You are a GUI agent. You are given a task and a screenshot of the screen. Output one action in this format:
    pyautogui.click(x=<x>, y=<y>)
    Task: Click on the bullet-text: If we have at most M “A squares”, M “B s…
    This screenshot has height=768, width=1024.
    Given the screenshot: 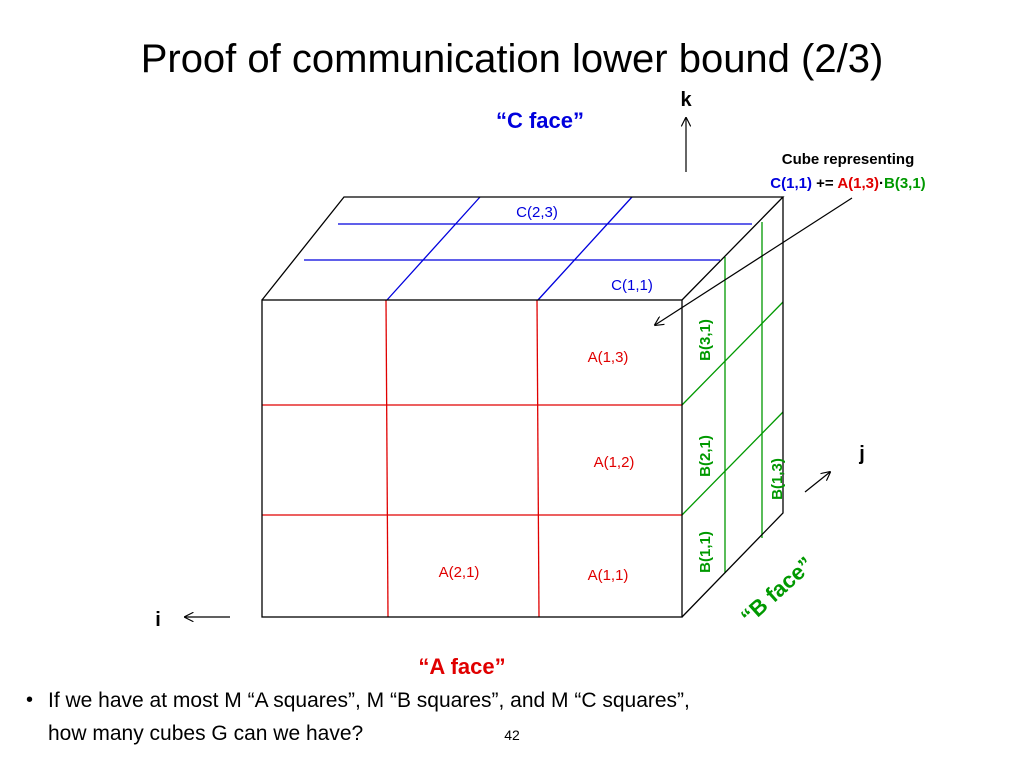 What is the action you would take?
    pyautogui.click(x=369, y=700)
    